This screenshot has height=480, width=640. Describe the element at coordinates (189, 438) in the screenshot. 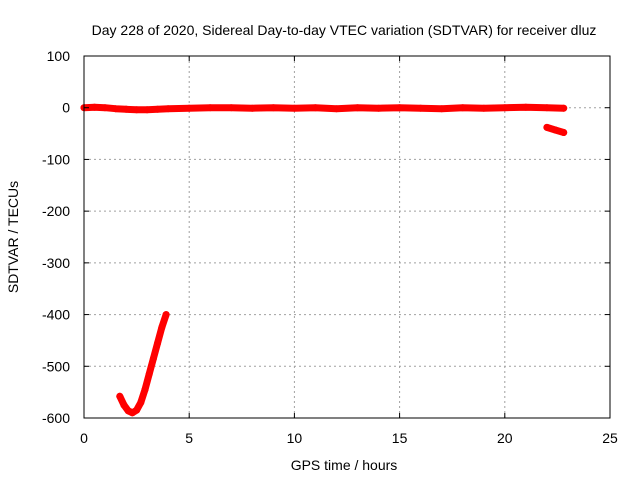

I see `x-tick-label: 5` at that location.